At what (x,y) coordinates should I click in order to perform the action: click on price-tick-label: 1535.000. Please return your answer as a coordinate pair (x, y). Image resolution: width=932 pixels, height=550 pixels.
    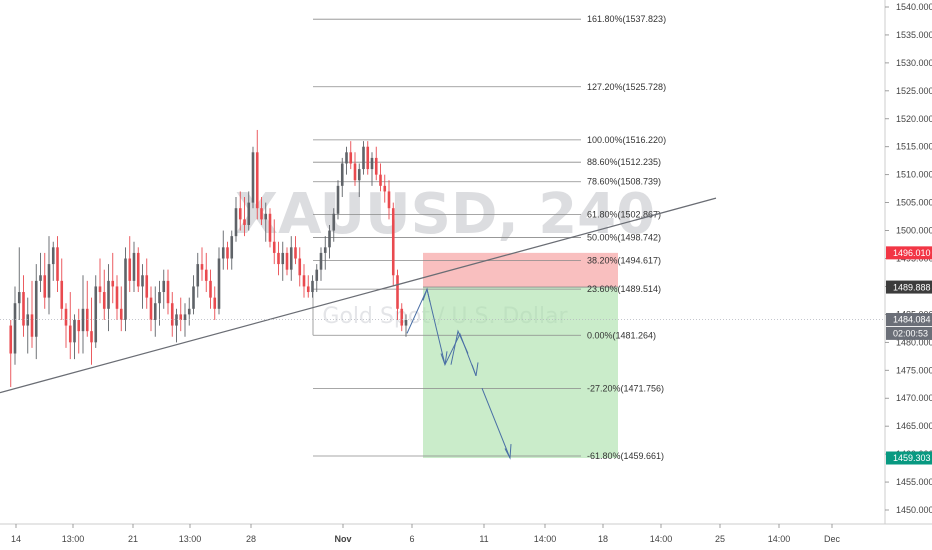
    Looking at the image, I should click on (914, 35).